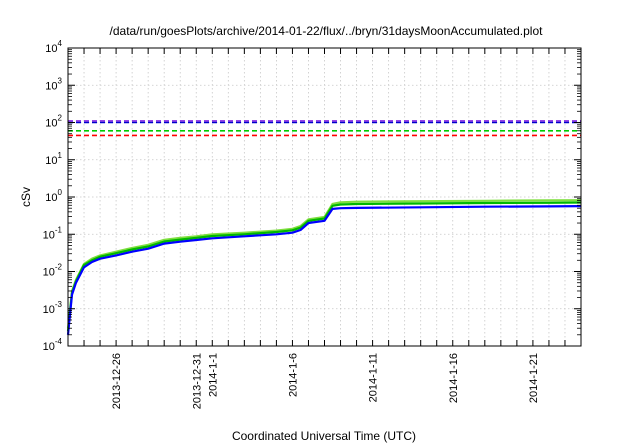 The height and width of the screenshot is (448, 640). I want to click on y-tick-label: 10¹, so click(53, 159).